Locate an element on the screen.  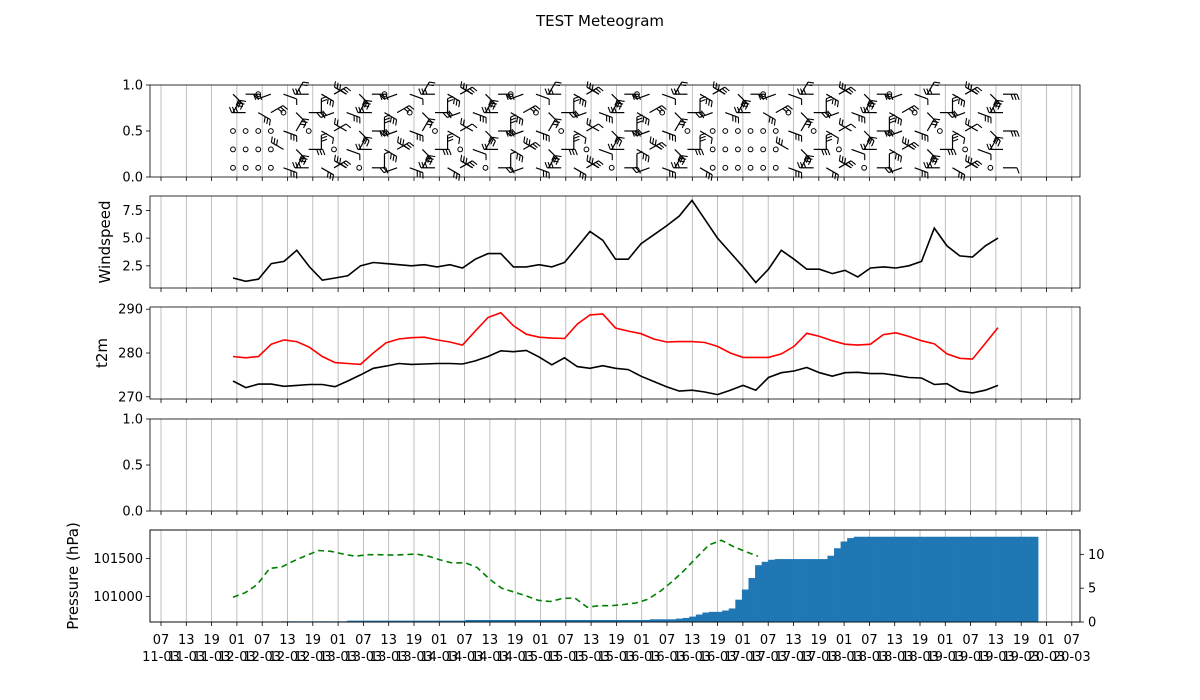
x-tick-hour: 07 is located at coordinates (363, 640).